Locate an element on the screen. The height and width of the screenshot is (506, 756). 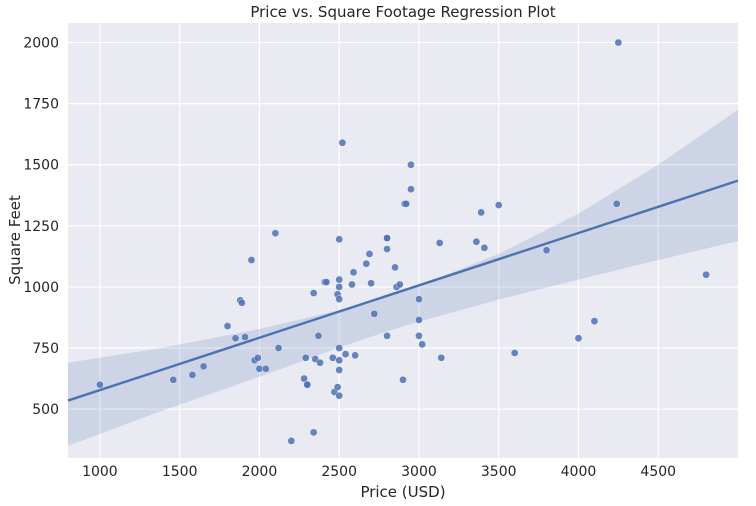
x-tick-label: 4500 is located at coordinates (658, 472).